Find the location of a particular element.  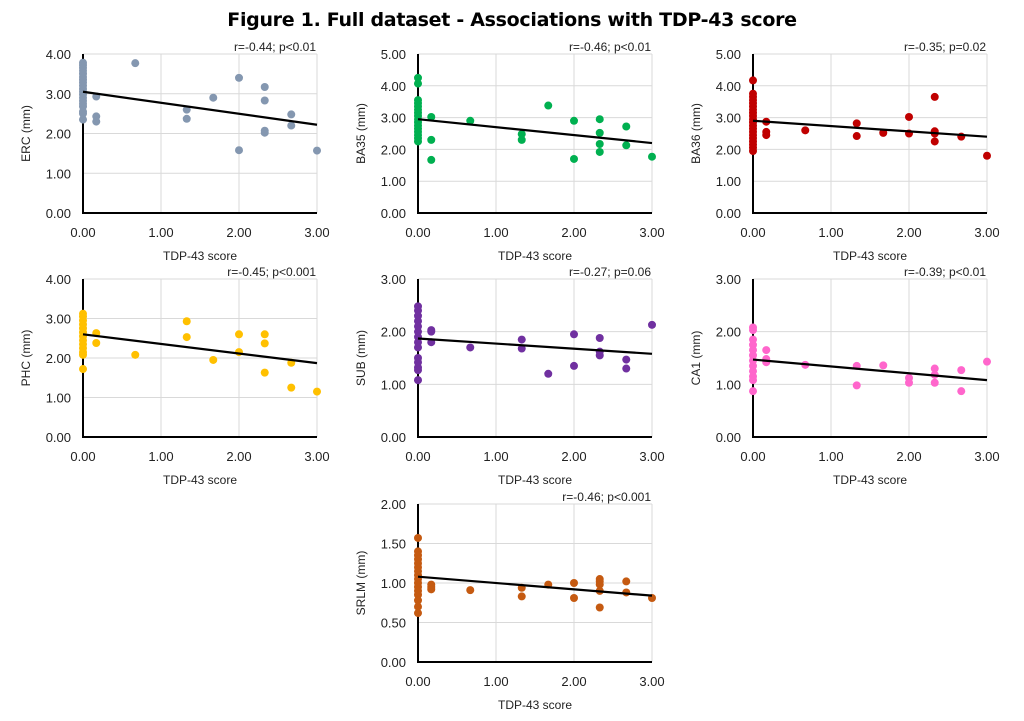

correlation-annotation: r=-0.46; p<0.001 is located at coordinates (606, 497).